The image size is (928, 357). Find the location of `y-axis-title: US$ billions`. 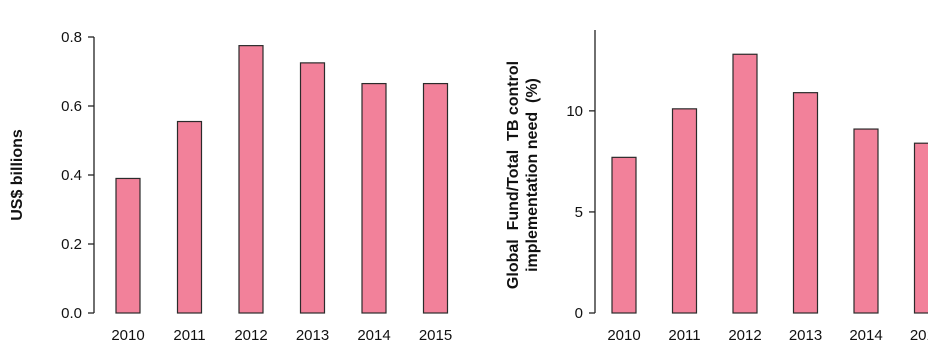

y-axis-title: US$ billions is located at coordinates (17, 175).